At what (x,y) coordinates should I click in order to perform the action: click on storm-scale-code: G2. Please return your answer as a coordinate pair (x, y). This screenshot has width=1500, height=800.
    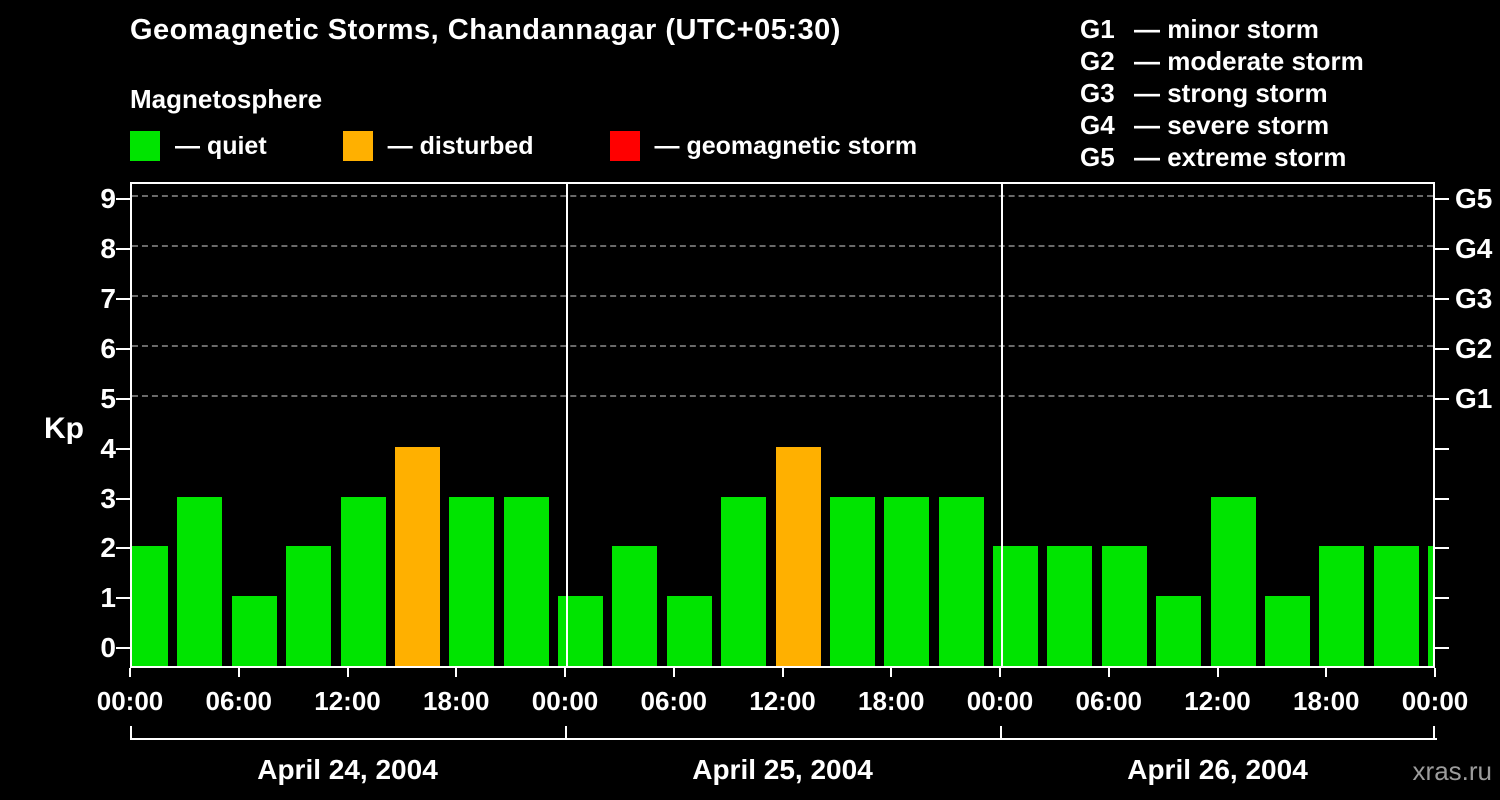
    Looking at the image, I should click on (1097, 61).